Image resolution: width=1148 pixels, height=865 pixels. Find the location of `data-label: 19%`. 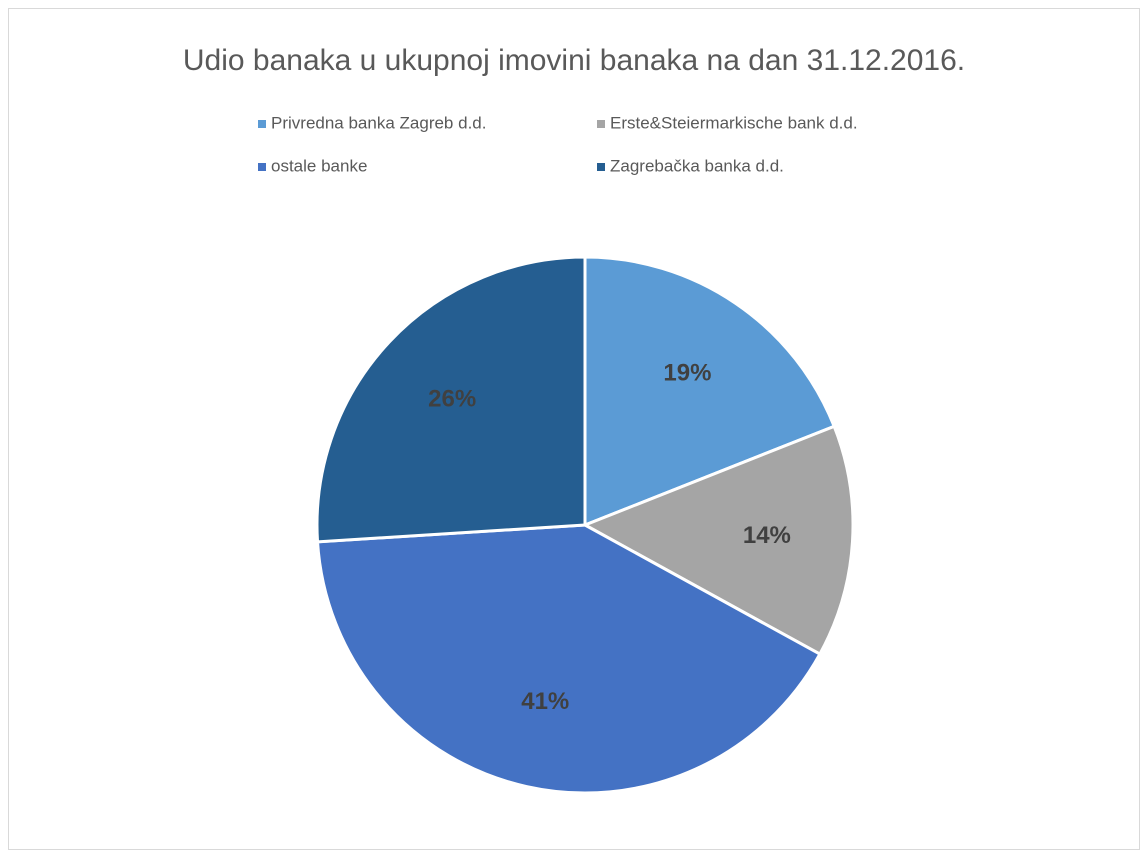

data-label: 19% is located at coordinates (687, 373).